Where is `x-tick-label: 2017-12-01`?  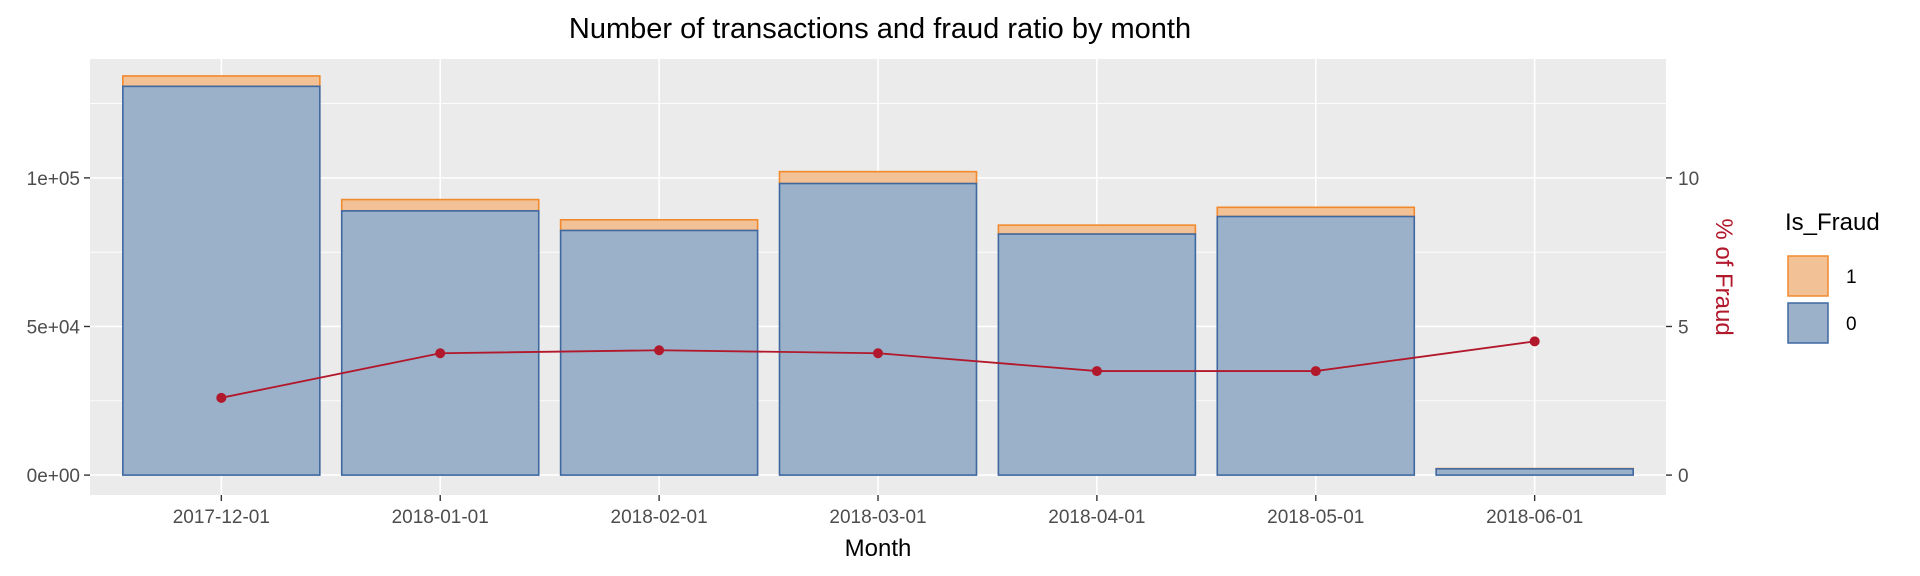 x-tick-label: 2017-12-01 is located at coordinates (221, 517).